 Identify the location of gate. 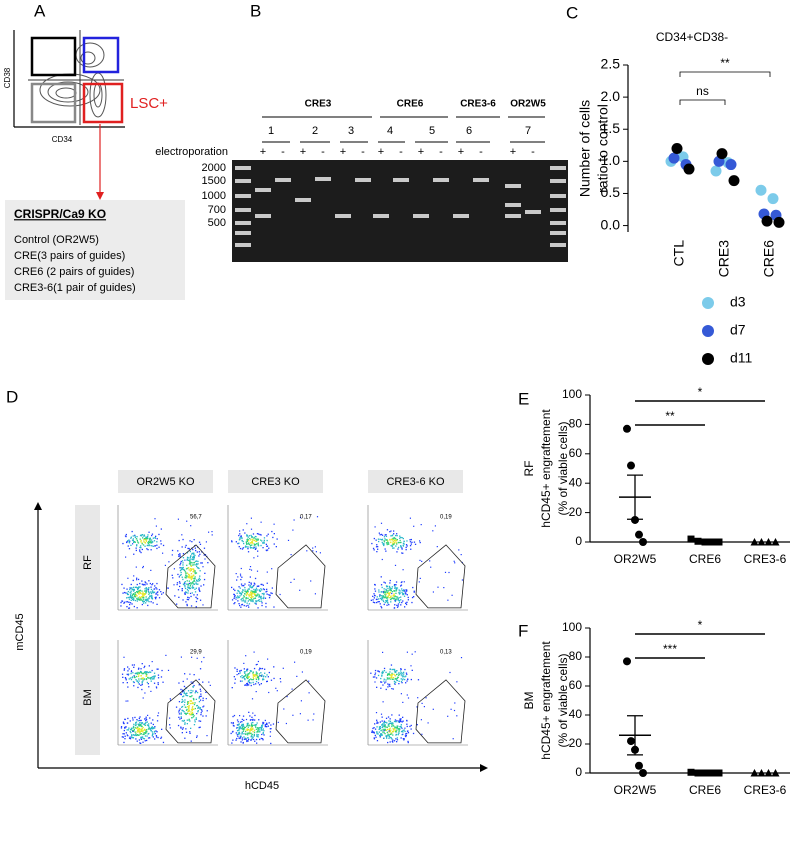
(440, 576).